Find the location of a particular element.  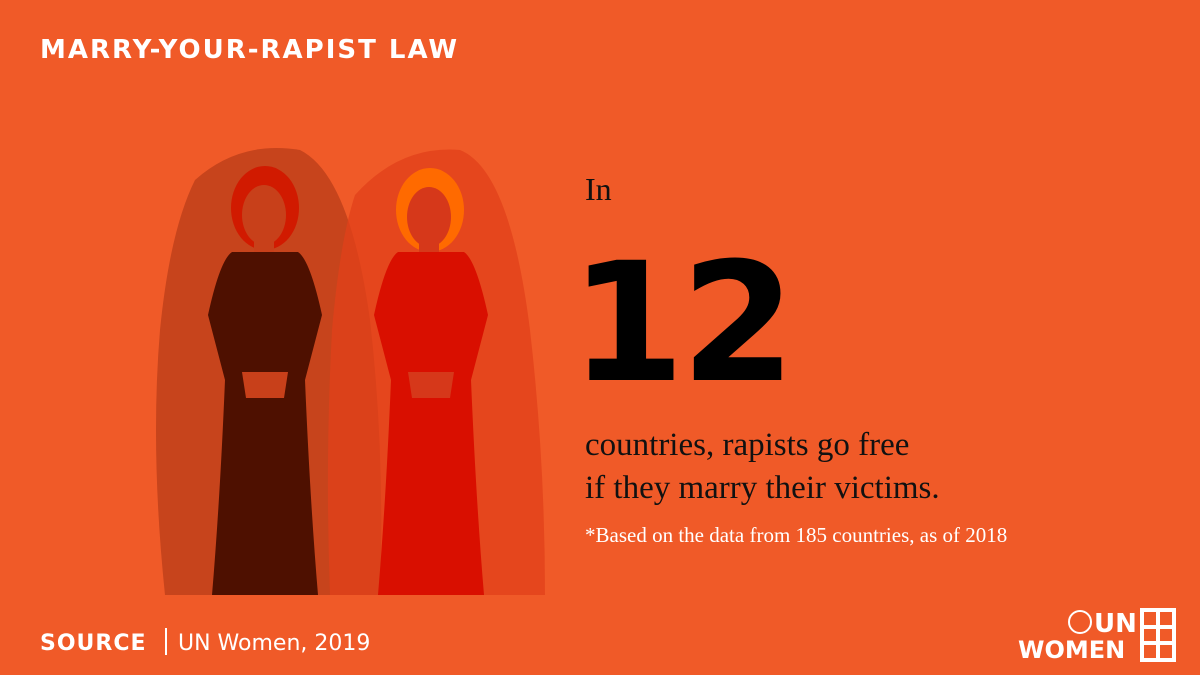

stat-line: if they marry their victims. is located at coordinates (762, 488).